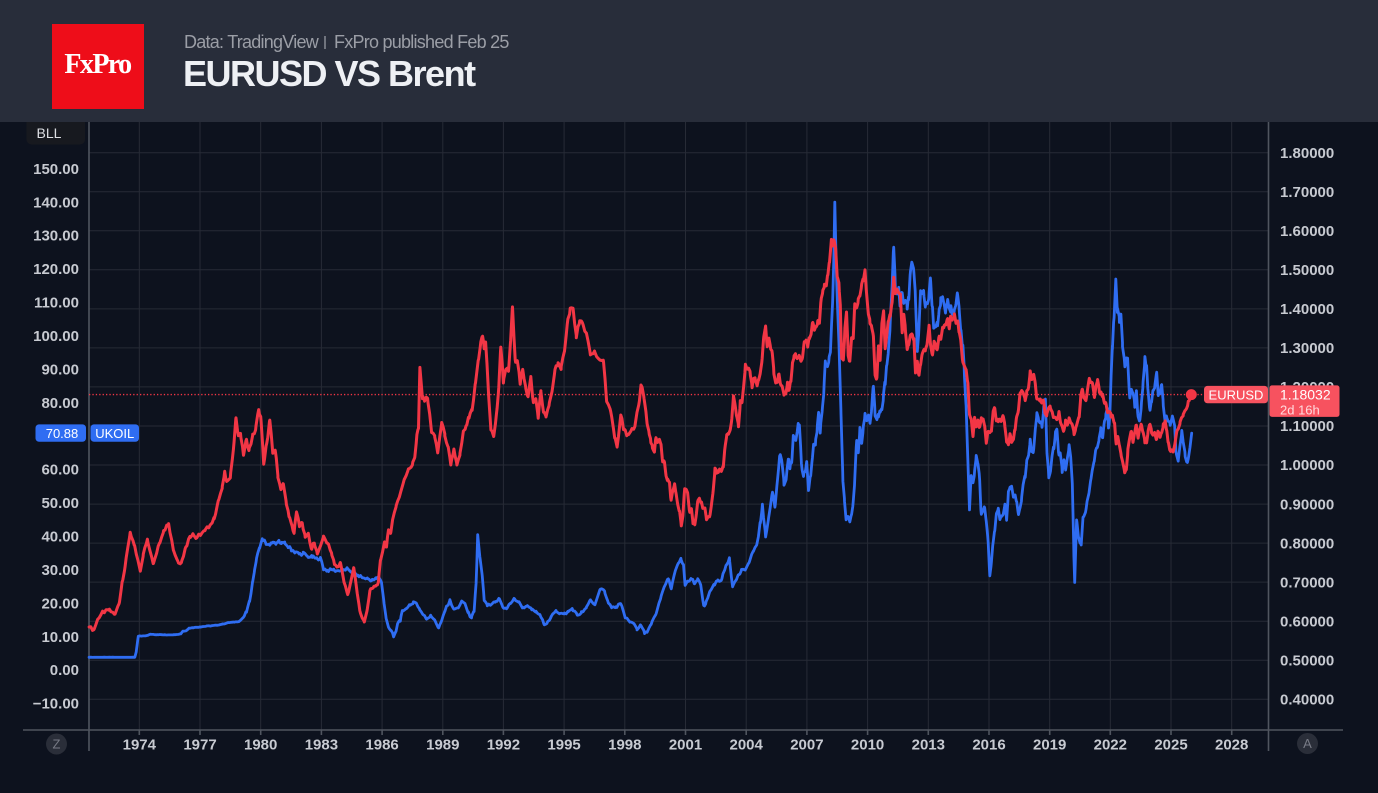 This screenshot has height=793, width=1378. What do you see at coordinates (1307, 426) in the screenshot?
I see `svg-text: 1.10000` at bounding box center [1307, 426].